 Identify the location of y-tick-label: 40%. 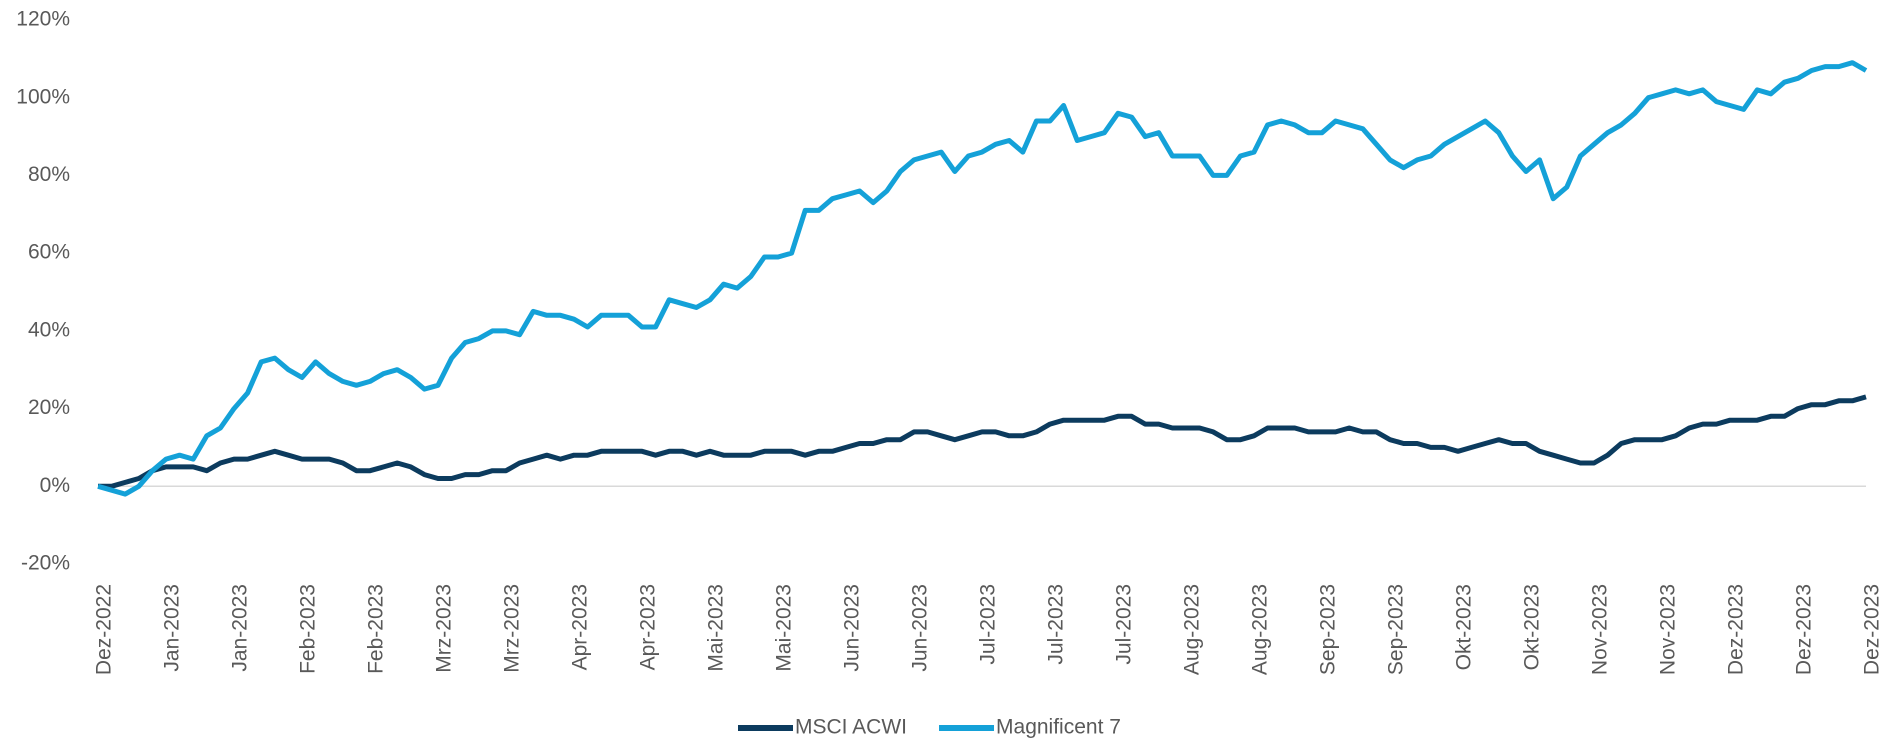
(49, 329).